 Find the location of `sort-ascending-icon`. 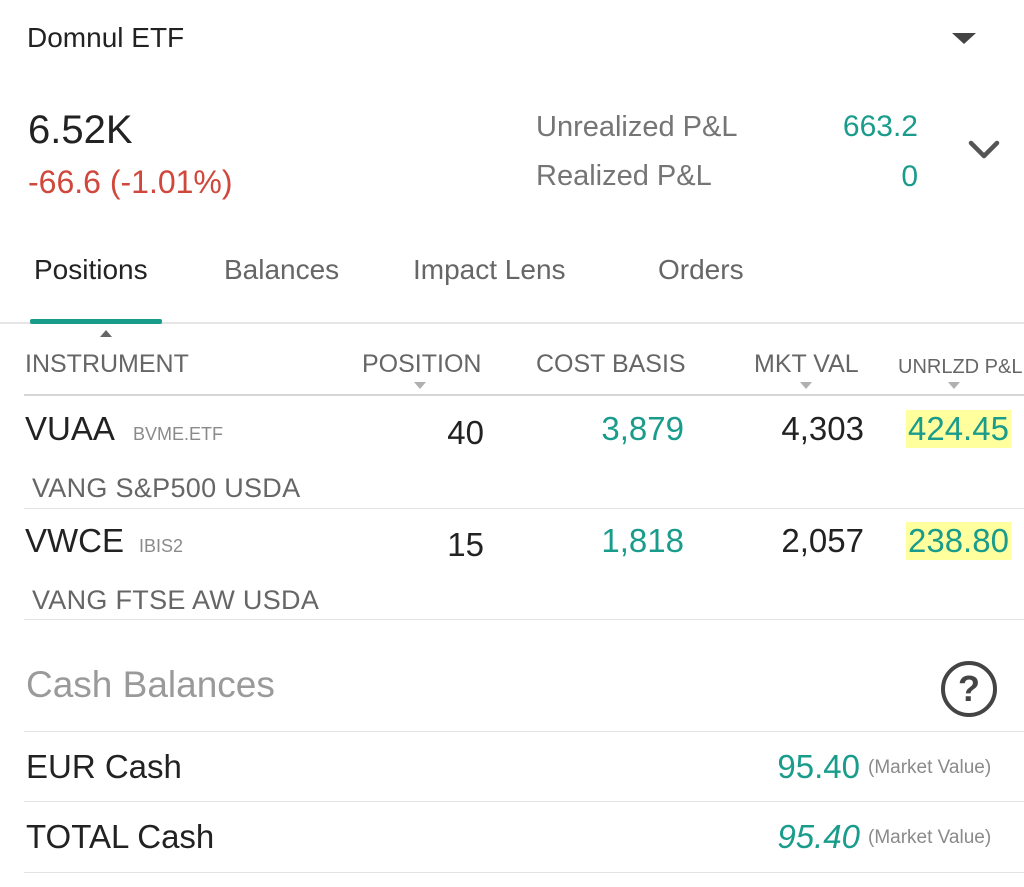

sort-ascending-icon is located at coordinates (106, 333).